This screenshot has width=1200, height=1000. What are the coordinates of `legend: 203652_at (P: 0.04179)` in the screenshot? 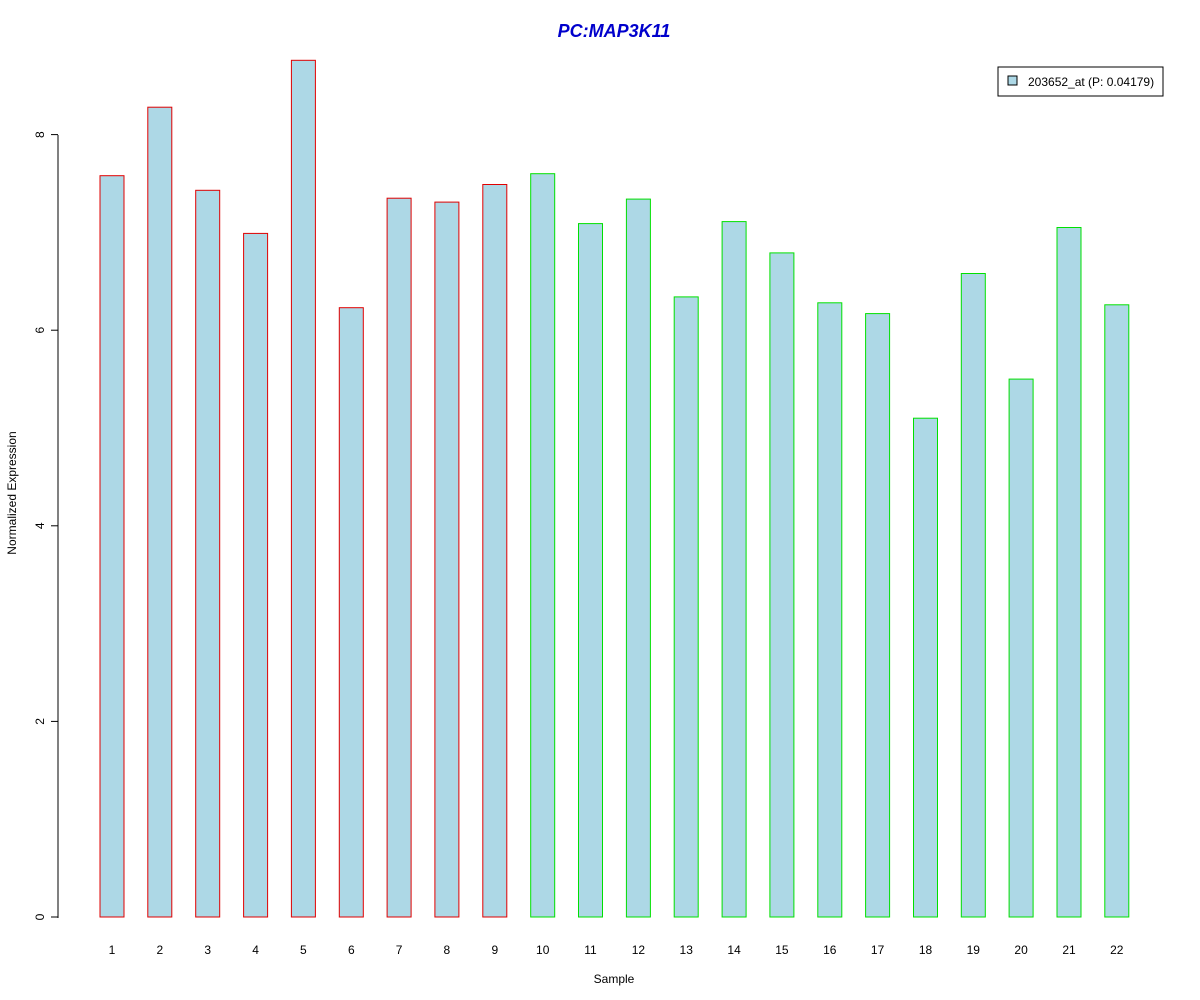 It's located at (1080, 81).